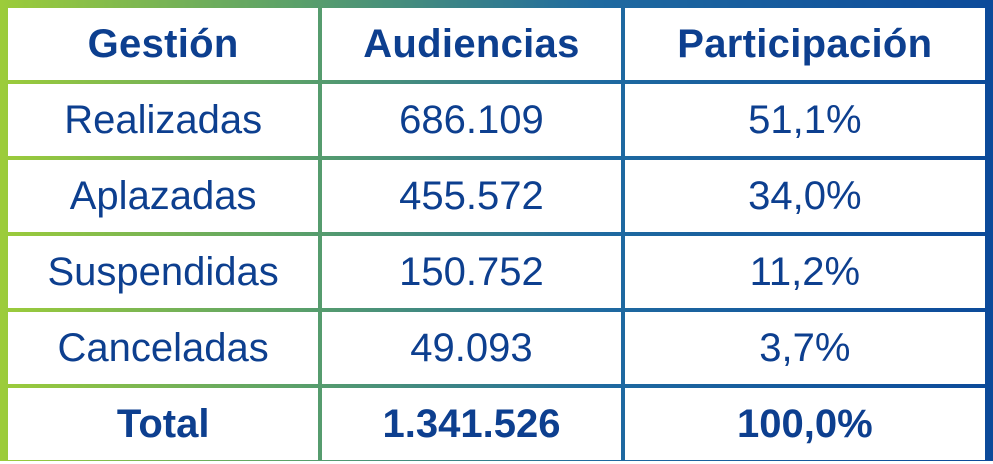 Image resolution: width=993 pixels, height=464 pixels. I want to click on cell-audiencias: 686.109, so click(471, 120).